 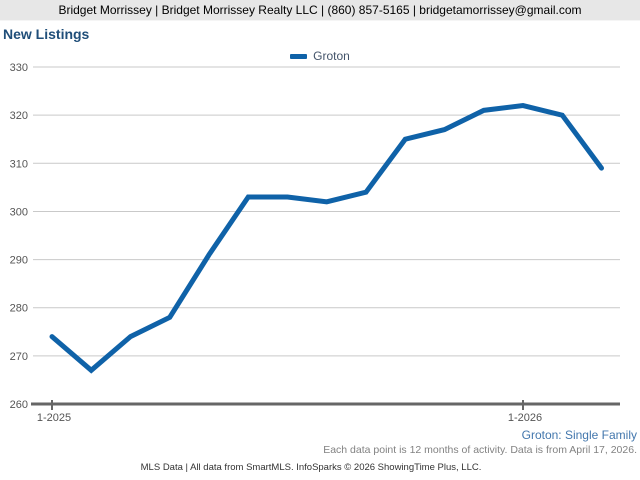 I want to click on y-tick-label: 270, so click(x=19, y=357).